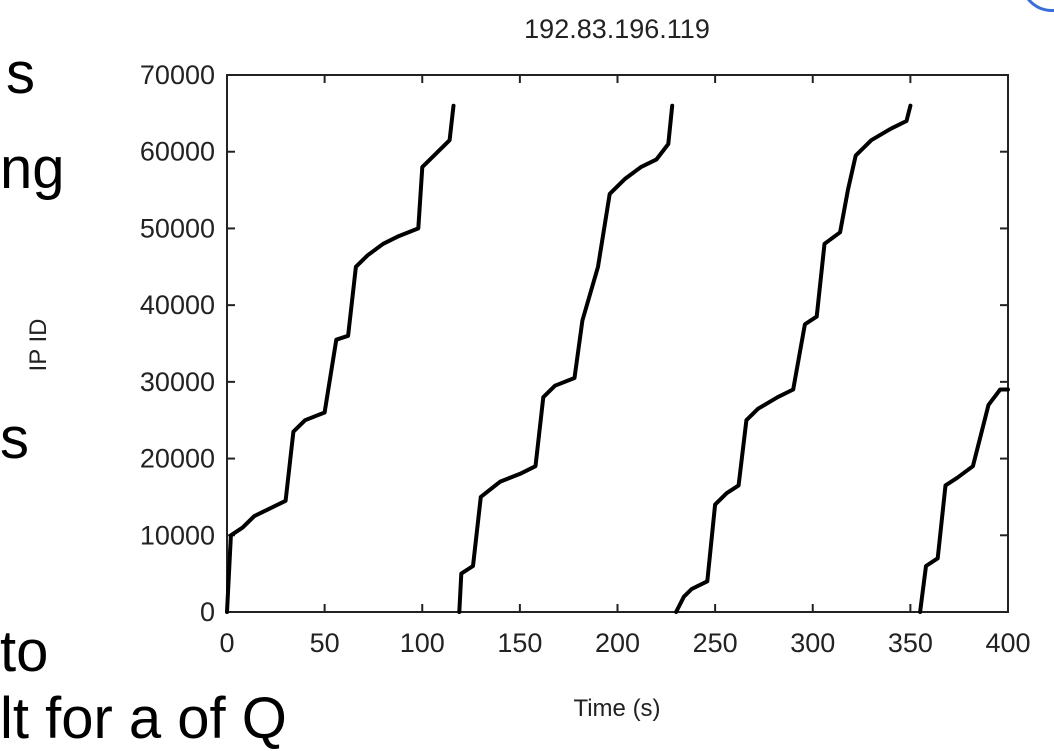 Image resolution: width=1054 pixels, height=751 pixels. What do you see at coordinates (32, 168) in the screenshot?
I see `slide-text-fragment: ng` at bounding box center [32, 168].